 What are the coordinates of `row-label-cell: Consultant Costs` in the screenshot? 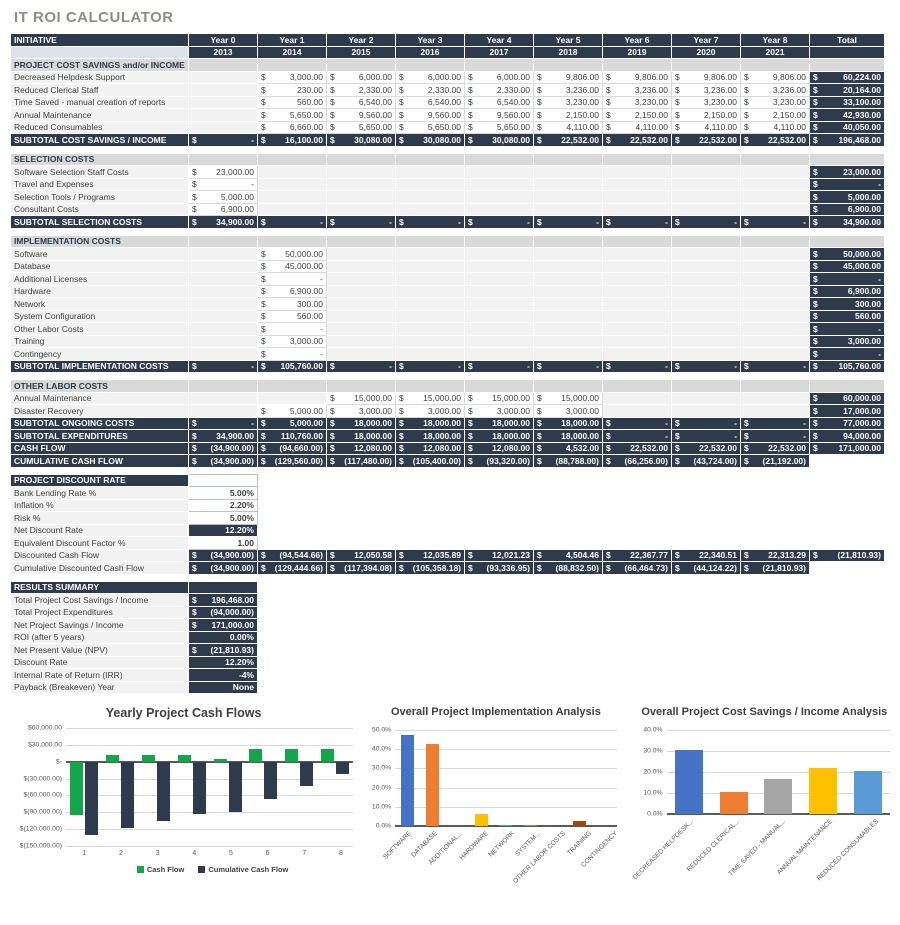 It's located at (99, 209).